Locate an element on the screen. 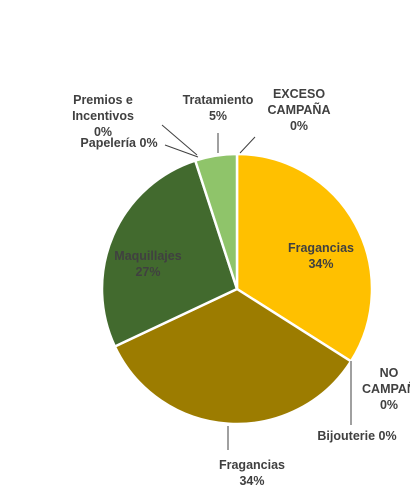 This screenshot has height=490, width=410. data-label-line: Papelería 0% is located at coordinates (118, 143).